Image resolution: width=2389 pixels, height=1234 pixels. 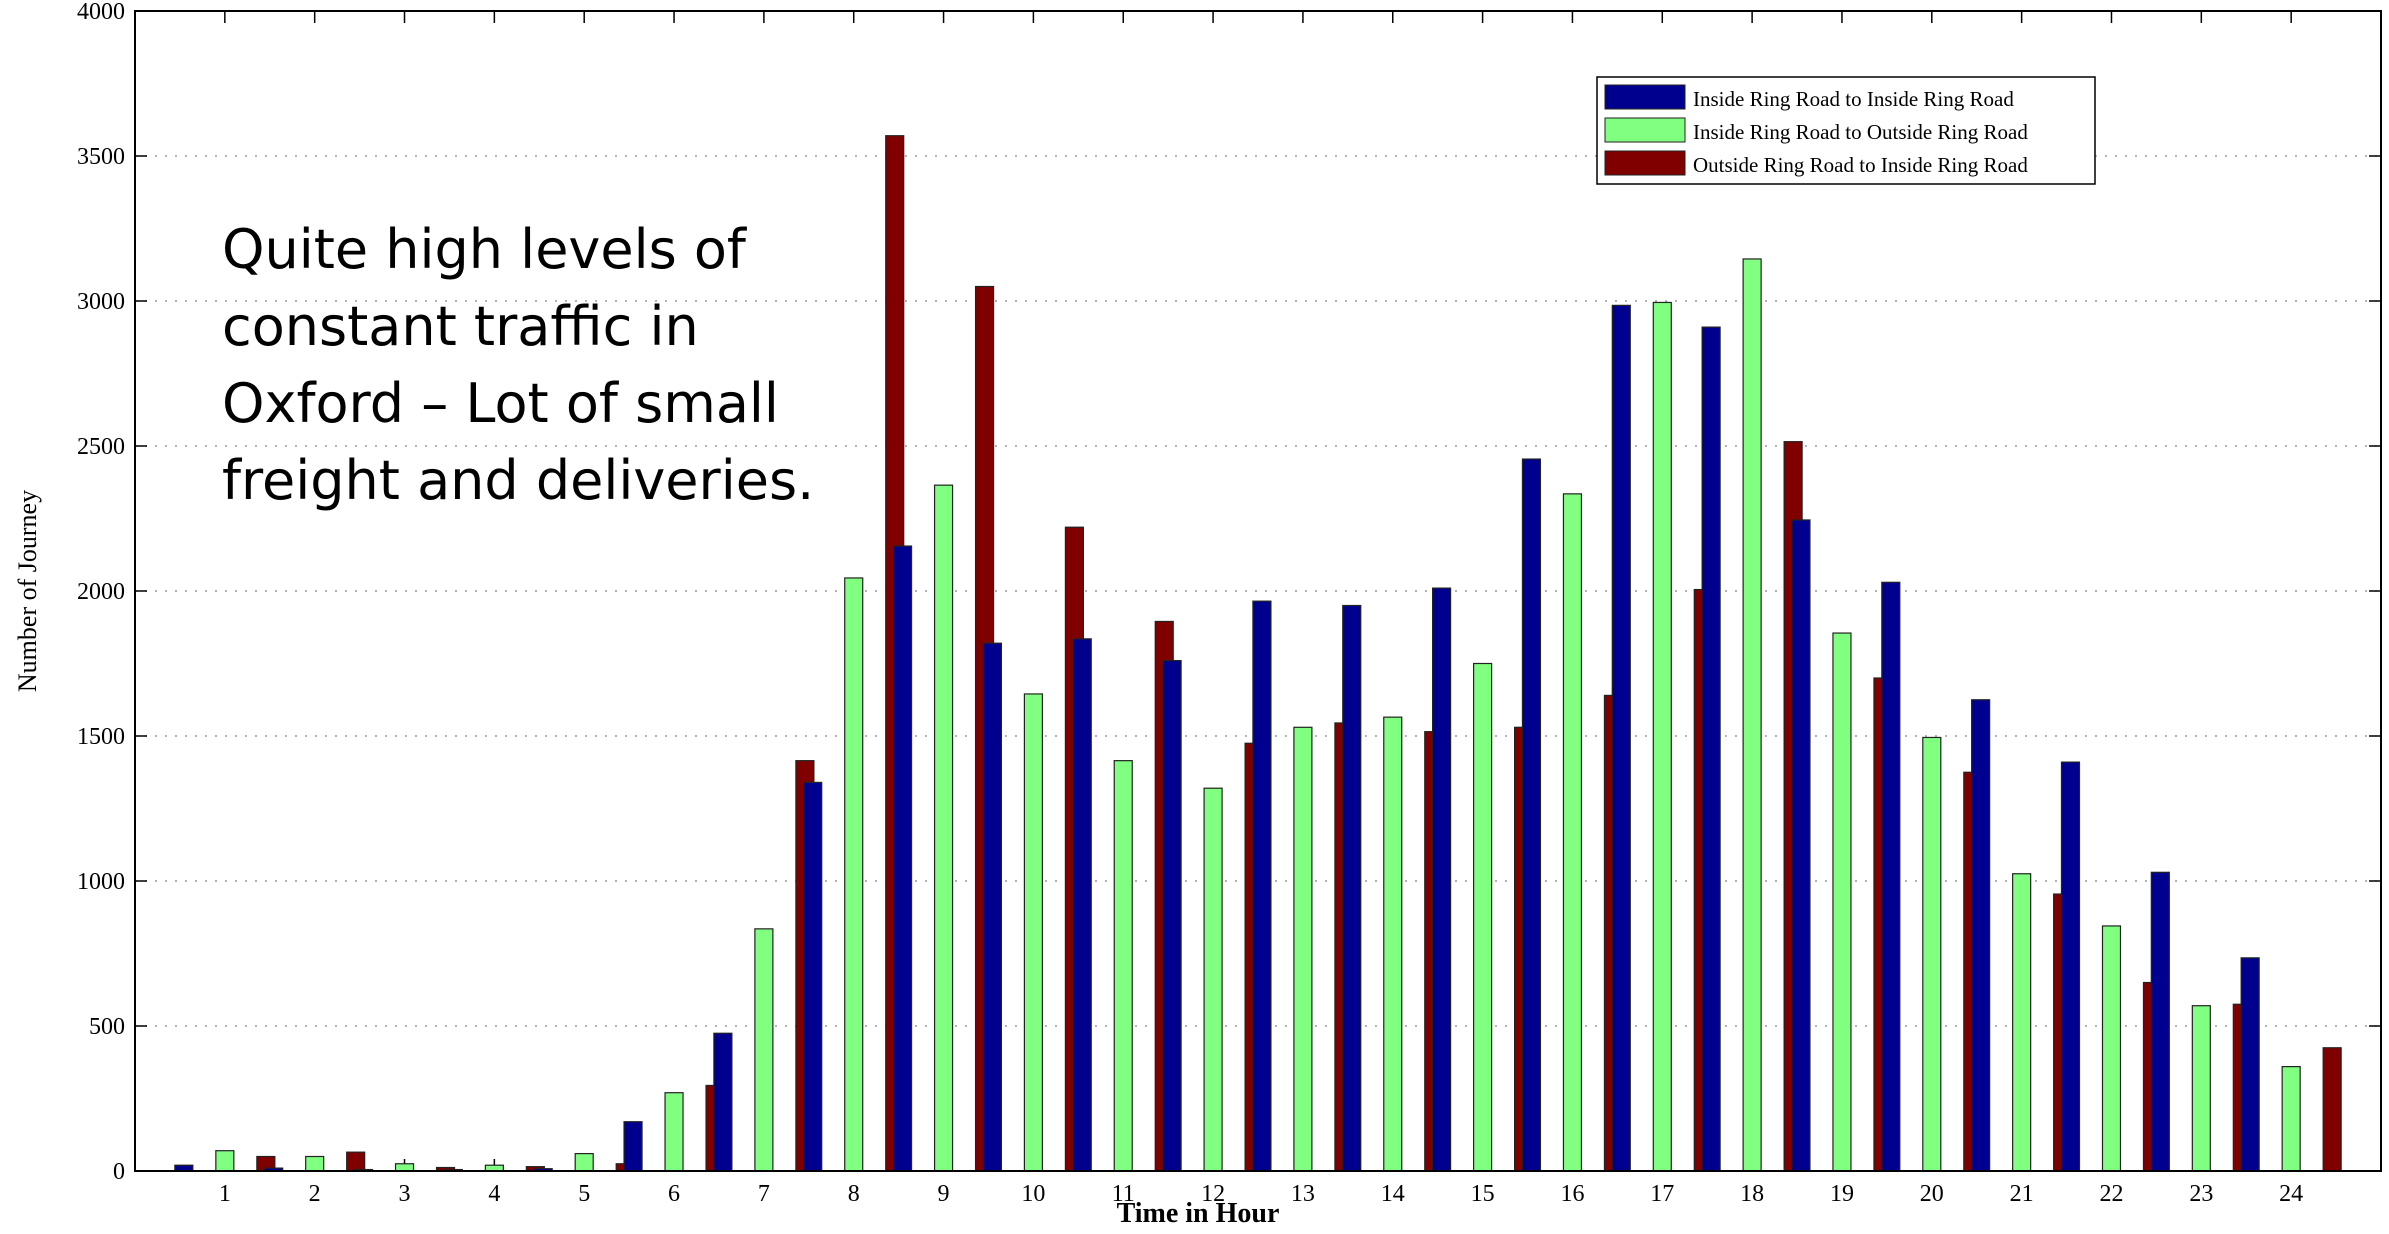 What do you see at coordinates (1853, 99) in the screenshot?
I see `legend-label: Inside Ring Road to Inside Ring Road` at bounding box center [1853, 99].